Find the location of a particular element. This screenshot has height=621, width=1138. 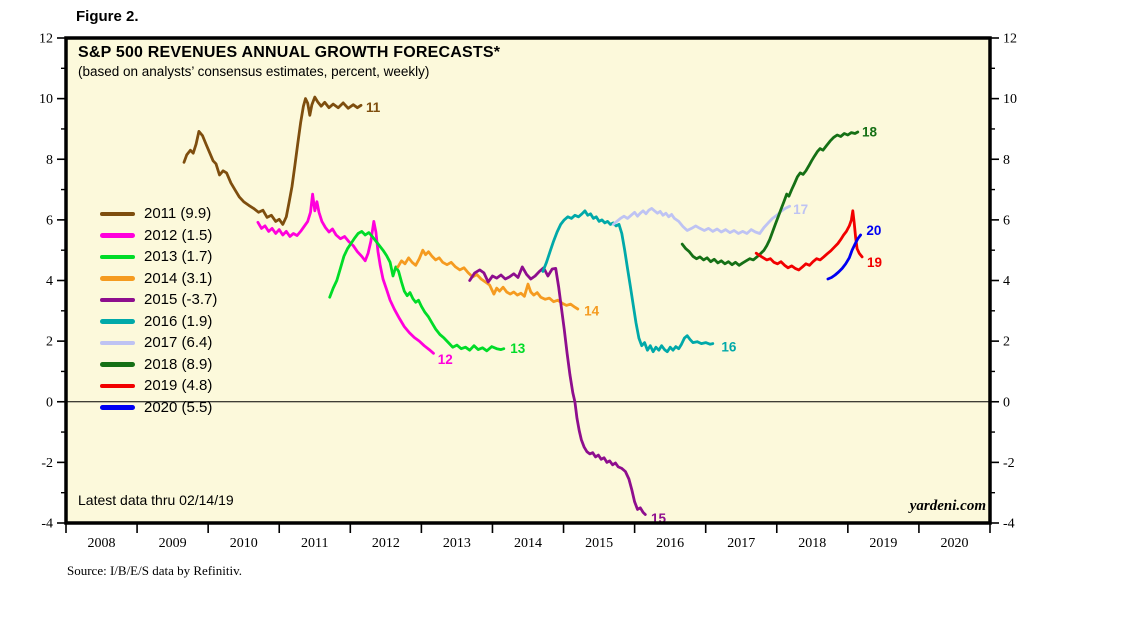

legend-swatch-2019 is located at coordinates (117, 385).